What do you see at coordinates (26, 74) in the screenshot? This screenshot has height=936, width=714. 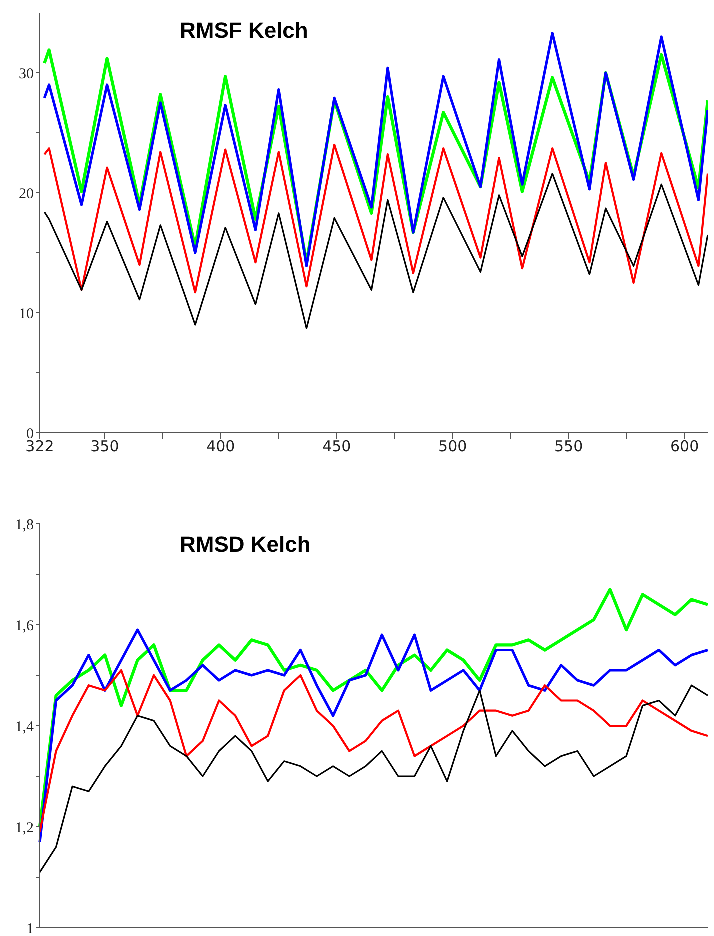 I see `y-tick-label: 30` at bounding box center [26, 74].